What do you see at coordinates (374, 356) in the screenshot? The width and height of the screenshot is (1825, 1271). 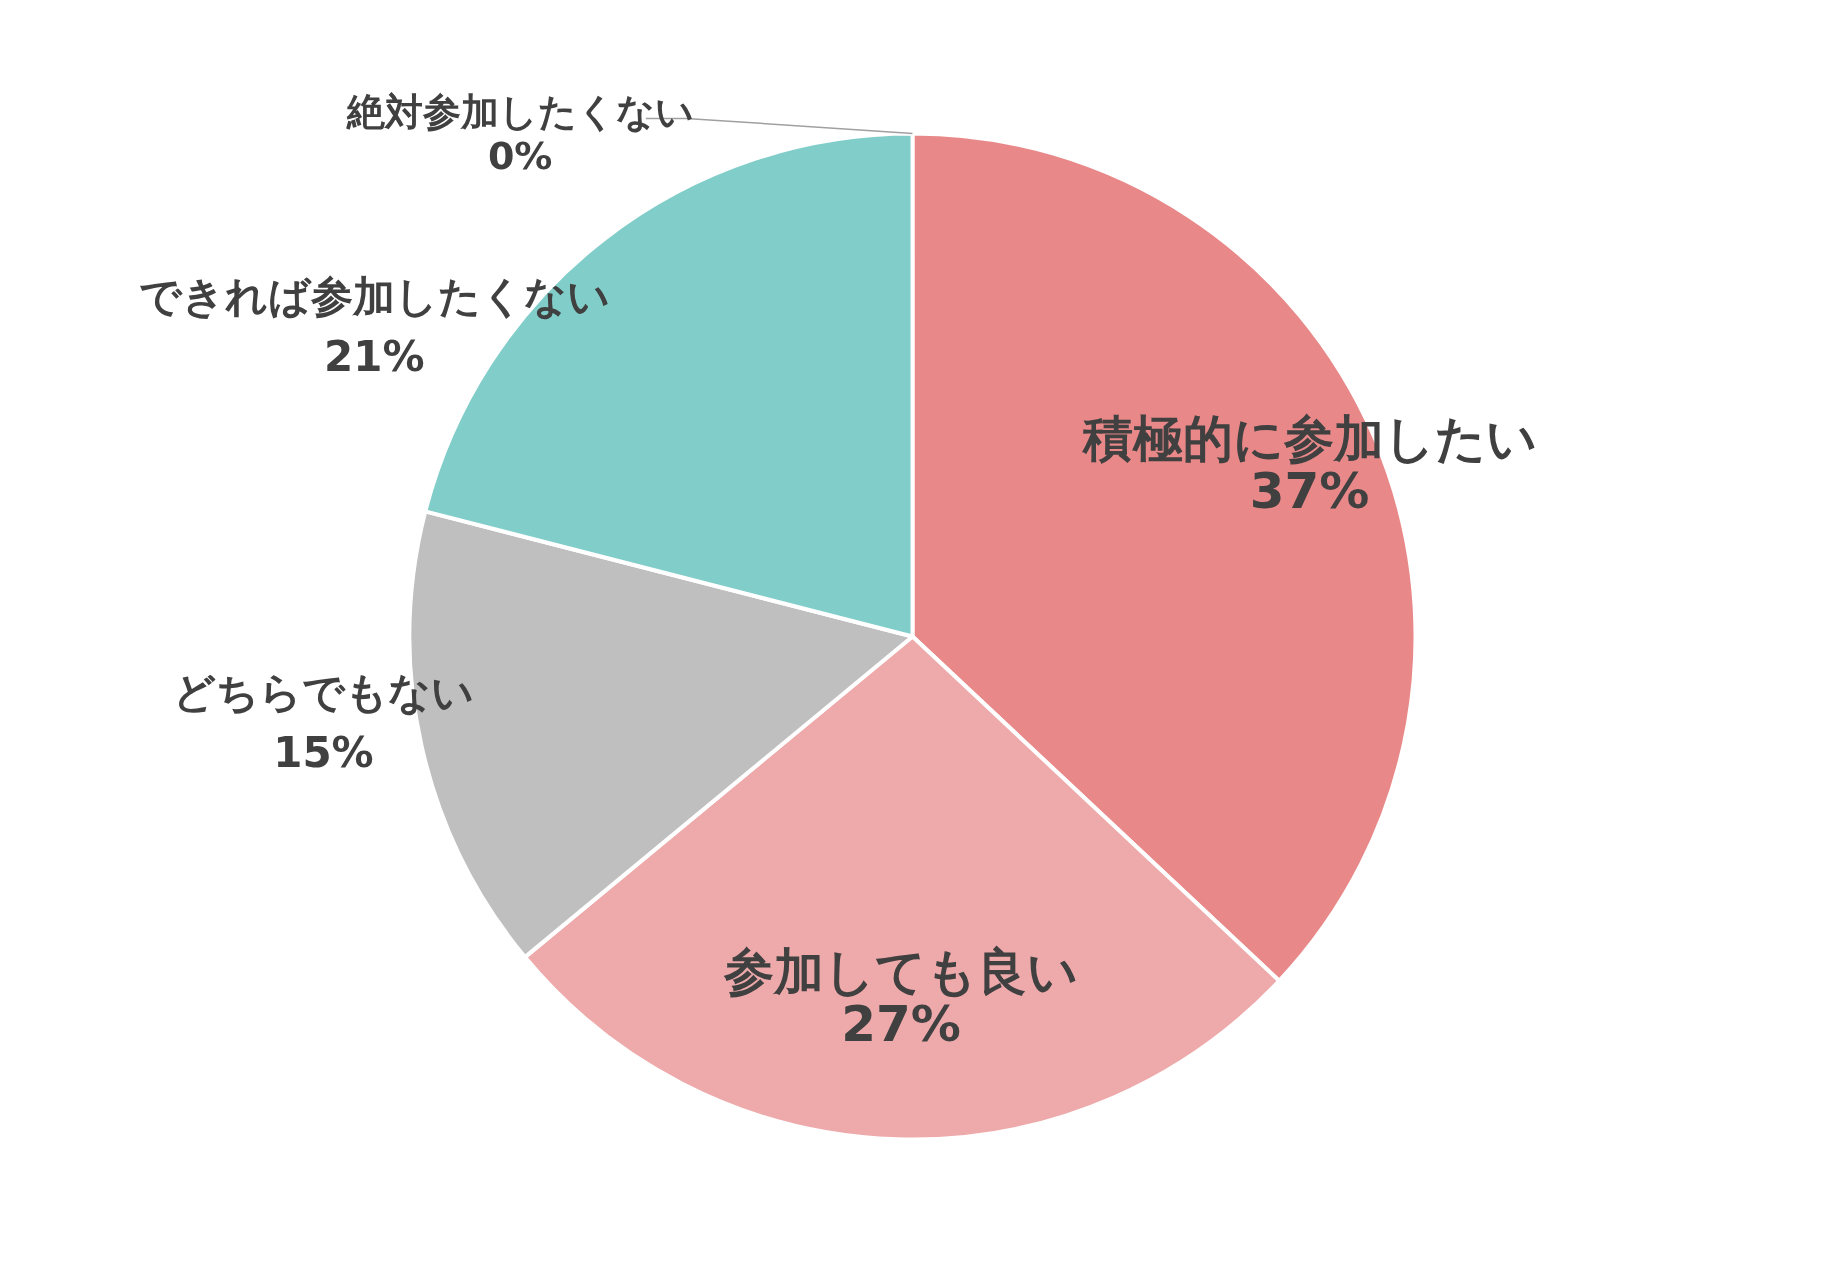 I see `data-label: 21%` at bounding box center [374, 356].